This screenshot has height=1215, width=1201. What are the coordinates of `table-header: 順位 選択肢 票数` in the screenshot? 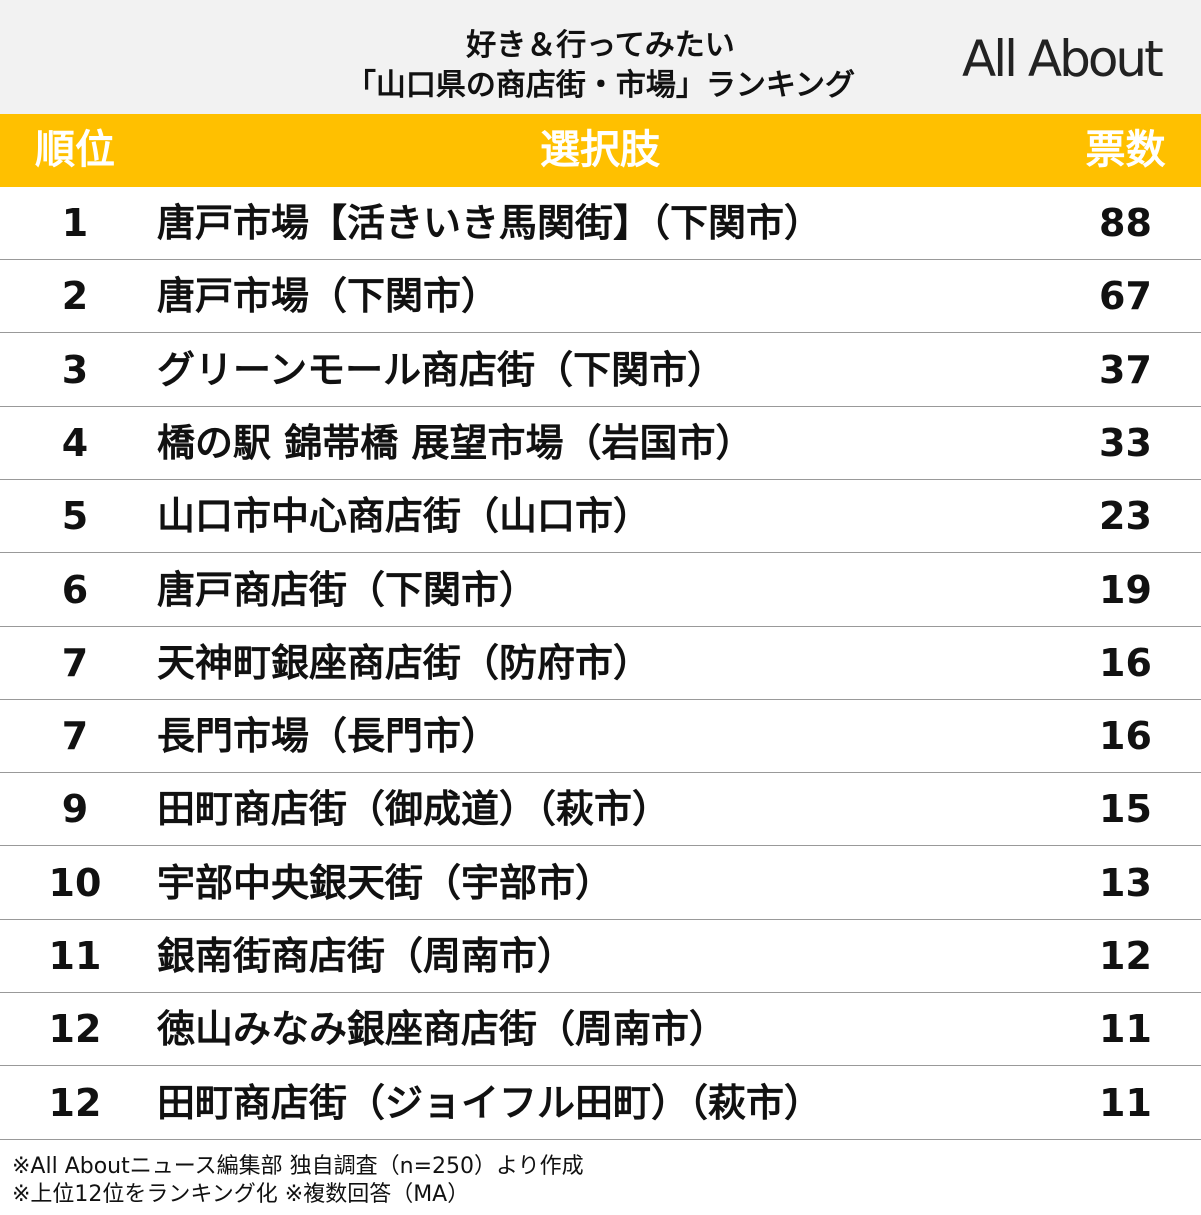 It's located at (600, 150).